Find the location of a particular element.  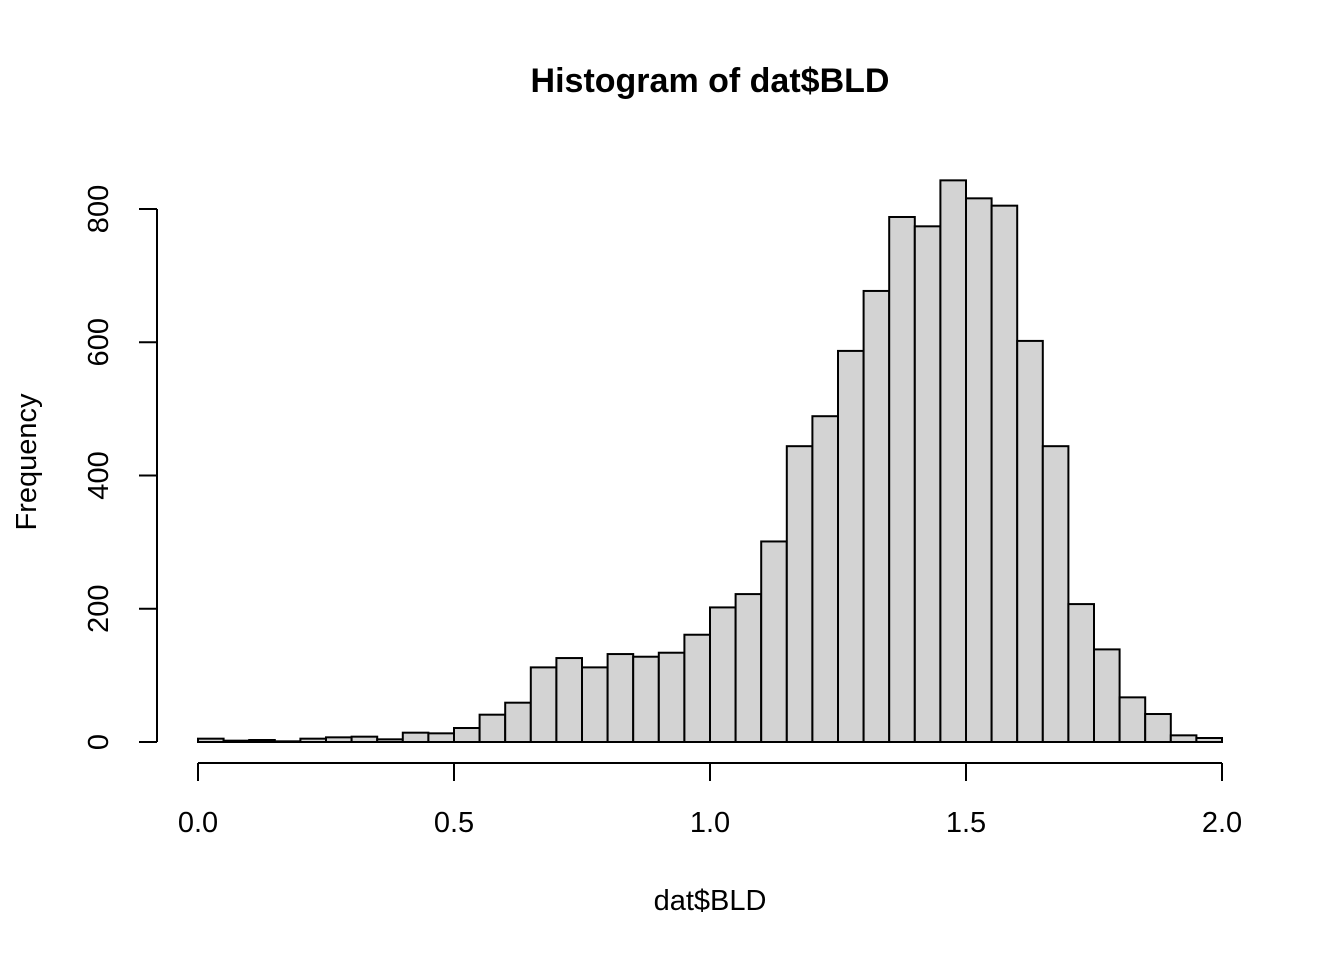

y-tick-label: 400 is located at coordinates (99, 475).